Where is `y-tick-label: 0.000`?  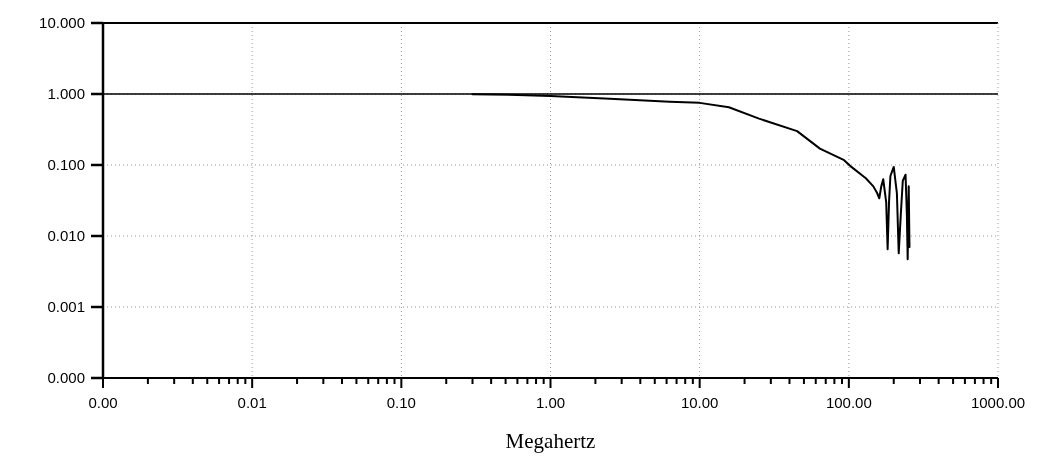 y-tick-label: 0.000 is located at coordinates (66, 378).